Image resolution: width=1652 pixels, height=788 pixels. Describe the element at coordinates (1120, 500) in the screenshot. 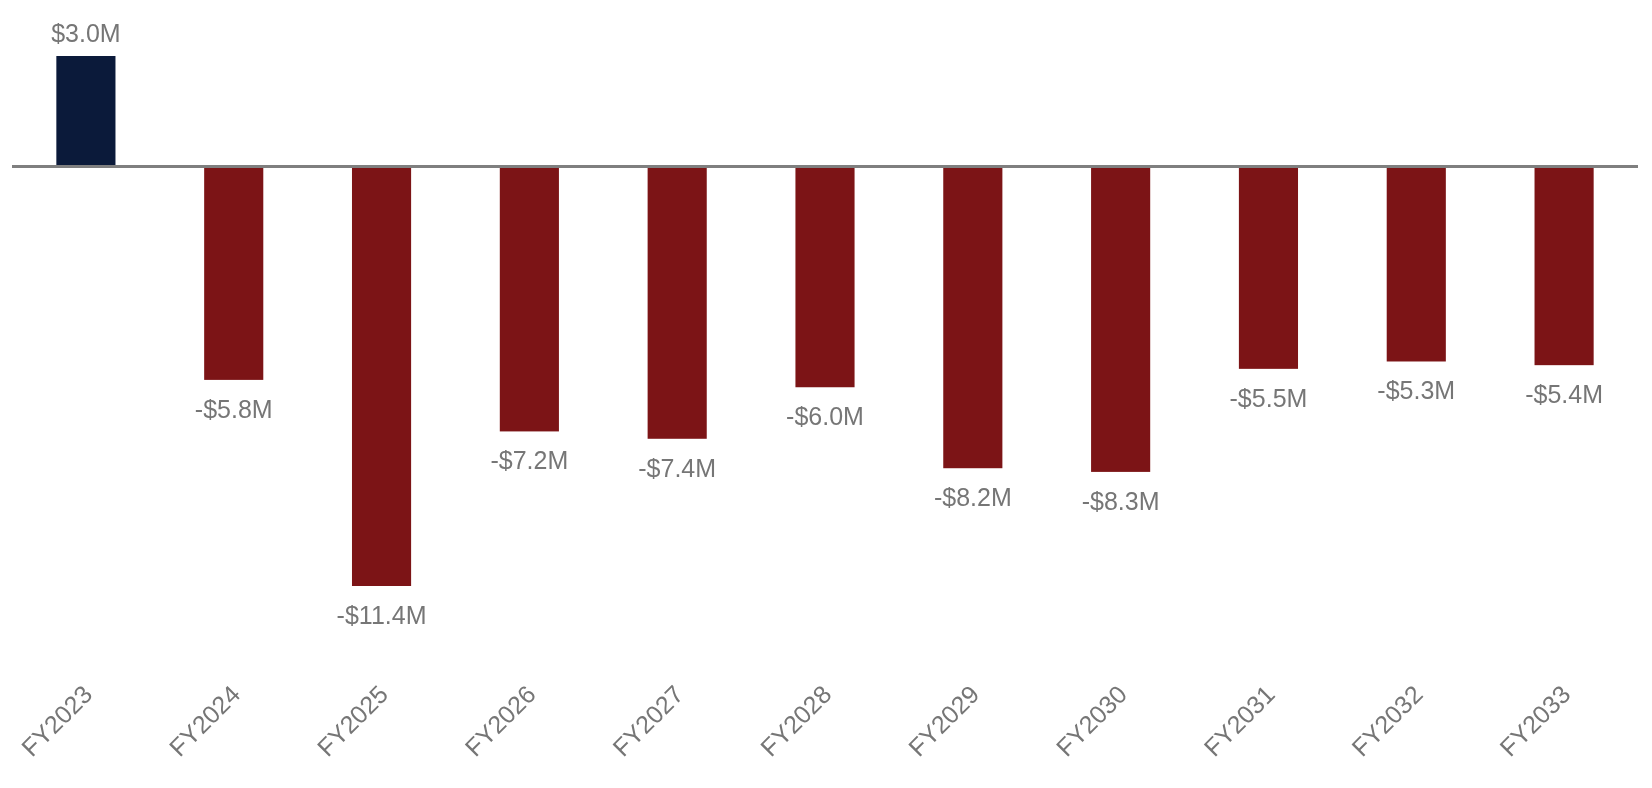

I see `data-label: -$8.3M` at that location.